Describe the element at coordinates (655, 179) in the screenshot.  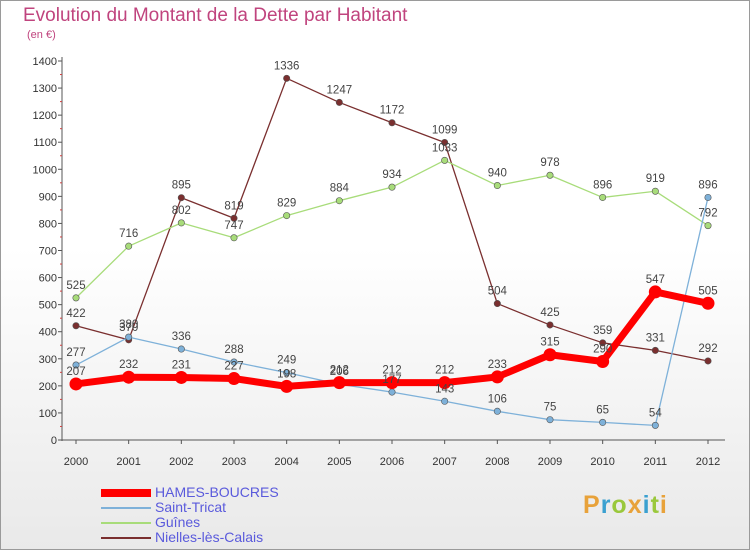
I see `data-label: 919` at that location.